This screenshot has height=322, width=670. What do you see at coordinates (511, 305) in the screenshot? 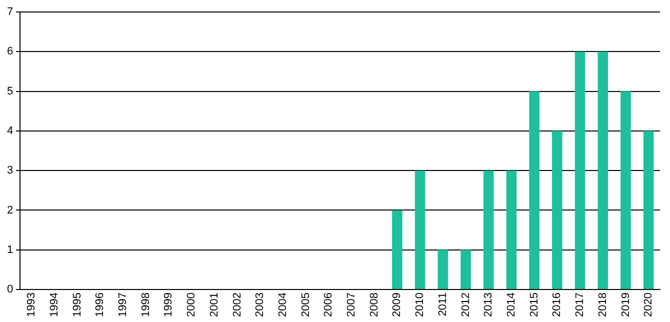
I see `x-tick-label: 2014` at bounding box center [511, 305].